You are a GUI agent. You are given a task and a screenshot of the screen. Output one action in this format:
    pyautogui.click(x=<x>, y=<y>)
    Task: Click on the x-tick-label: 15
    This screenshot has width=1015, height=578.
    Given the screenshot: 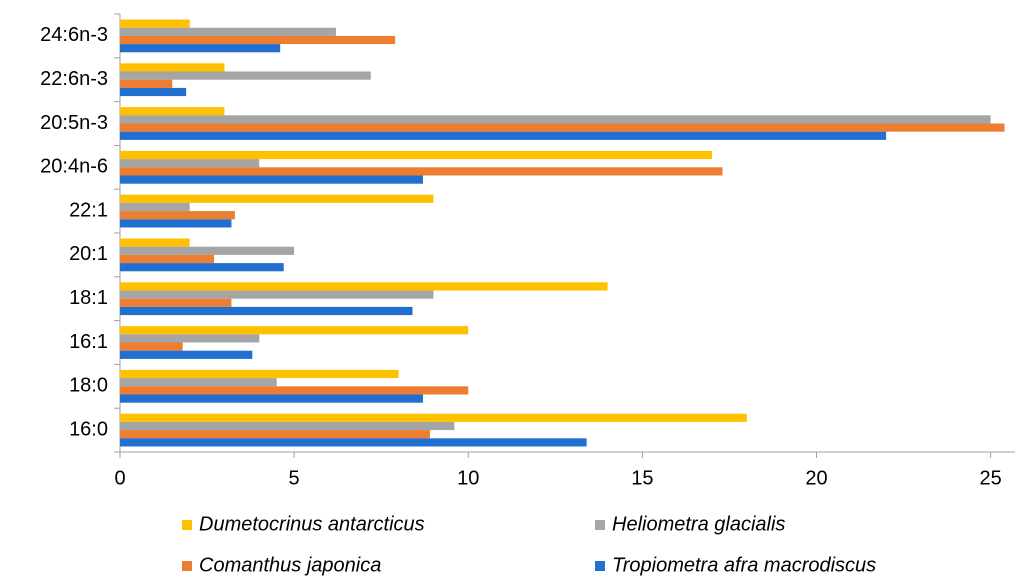 What is the action you would take?
    pyautogui.click(x=642, y=478)
    